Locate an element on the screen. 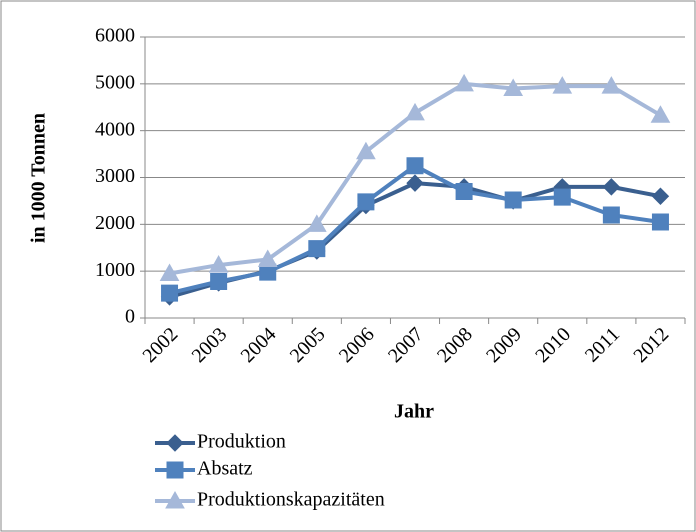 Image resolution: width=696 pixels, height=532 pixels. y-tick-label: 2000 is located at coordinates (115, 223).